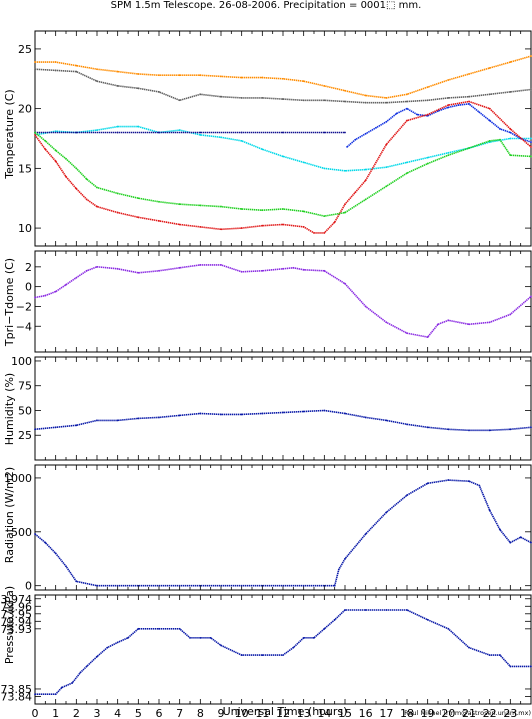  I want to click on pressure-ytick-label: 73.94, so click(17, 621).